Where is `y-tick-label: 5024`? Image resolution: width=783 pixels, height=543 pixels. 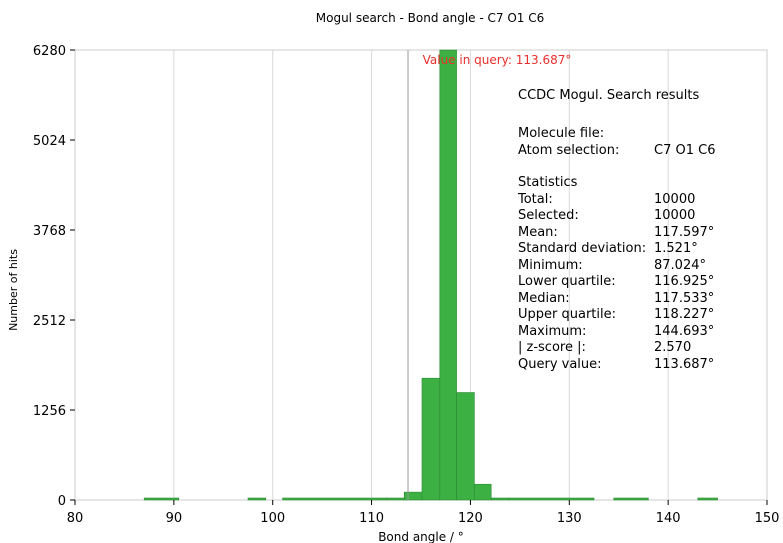 y-tick-label: 5024 is located at coordinates (49, 141).